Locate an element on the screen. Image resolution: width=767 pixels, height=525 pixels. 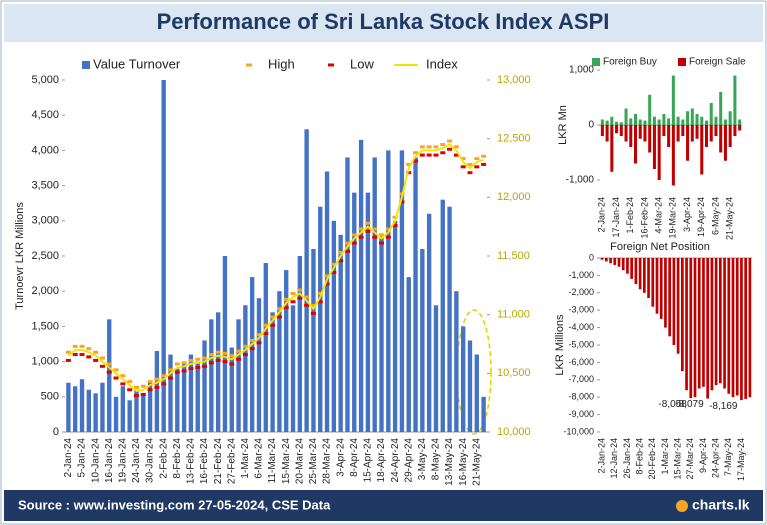
x-tick-label: 5-Jan-24 is located at coordinates (82, 458).